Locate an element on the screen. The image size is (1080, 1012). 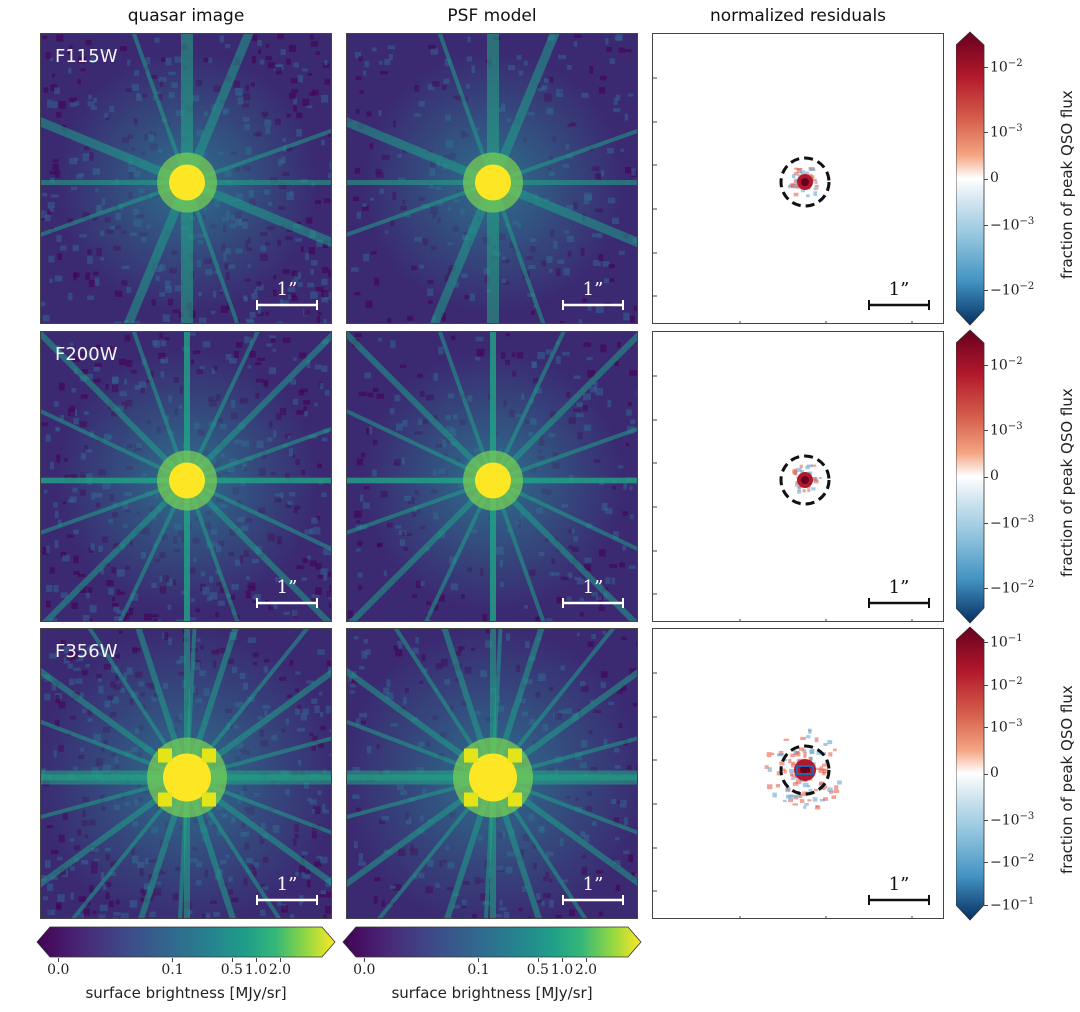
core-lobe is located at coordinates (165, 799).